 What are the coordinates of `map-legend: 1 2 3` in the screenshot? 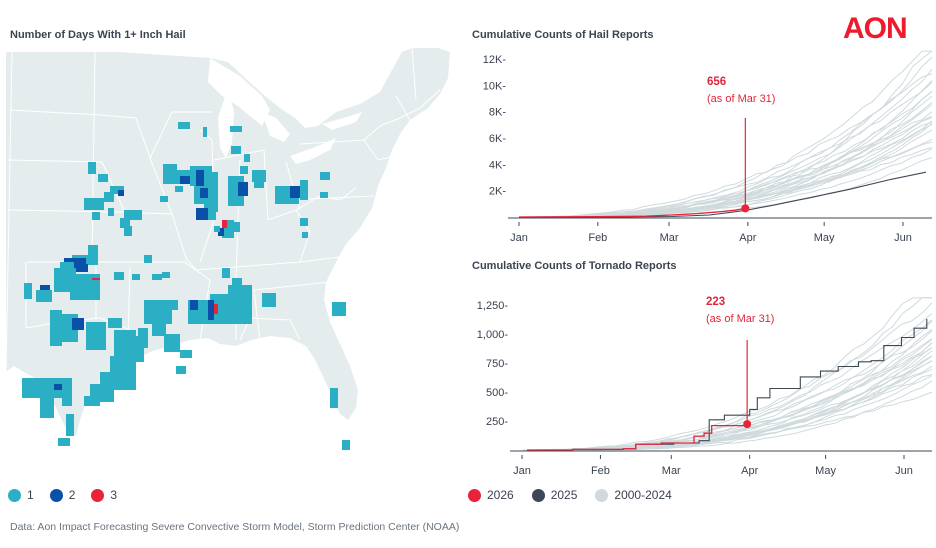 It's located at (70, 495).